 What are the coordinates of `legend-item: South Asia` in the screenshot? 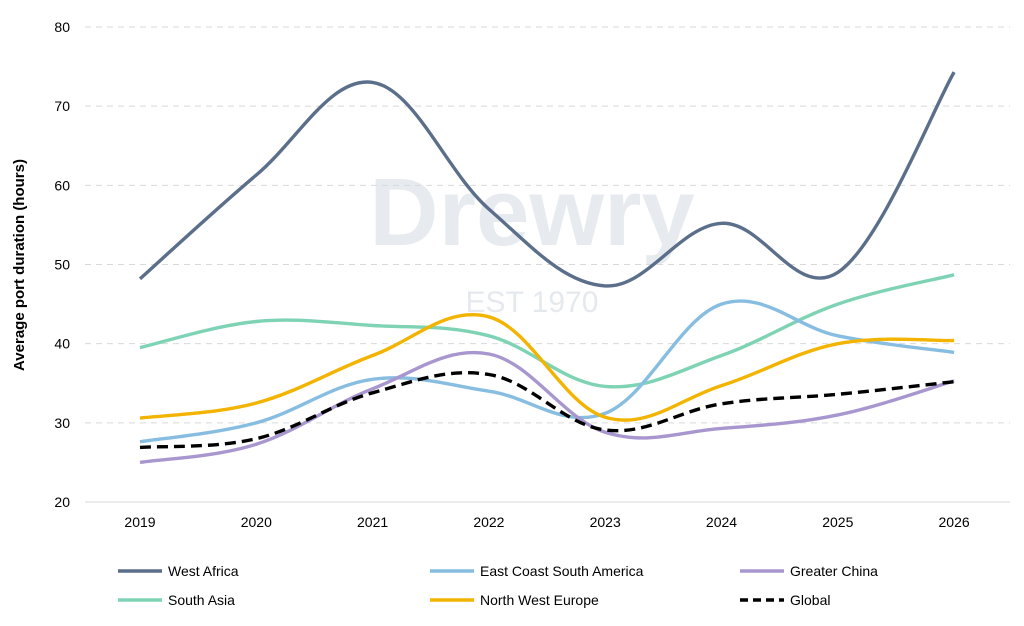 It's located at (176, 600).